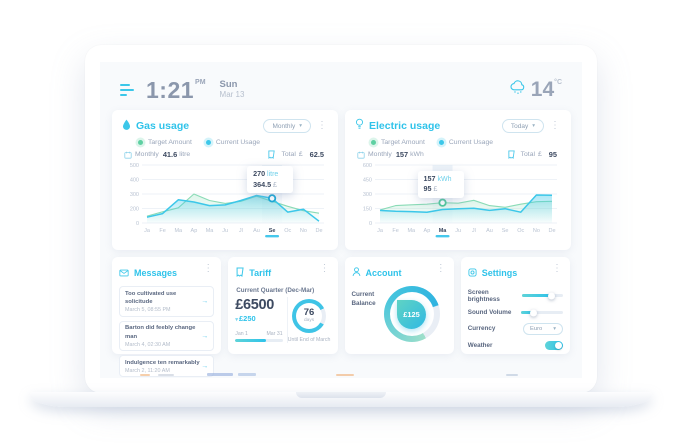  Describe the element at coordinates (533, 126) in the screenshot. I see `chevron-down-icon: ▾` at that location.